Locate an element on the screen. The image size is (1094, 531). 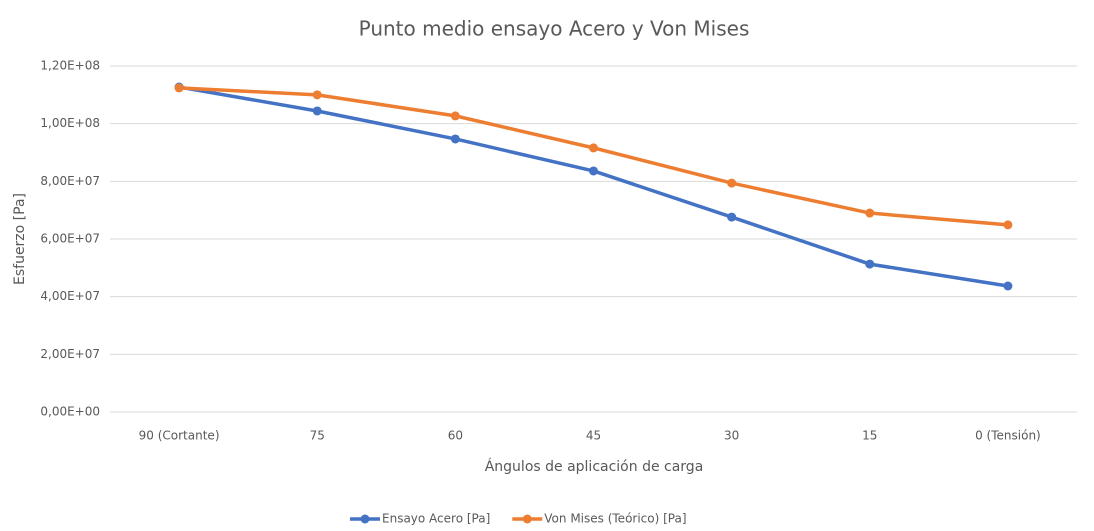
x-tick-label: 90 (Cortante) is located at coordinates (179, 436).